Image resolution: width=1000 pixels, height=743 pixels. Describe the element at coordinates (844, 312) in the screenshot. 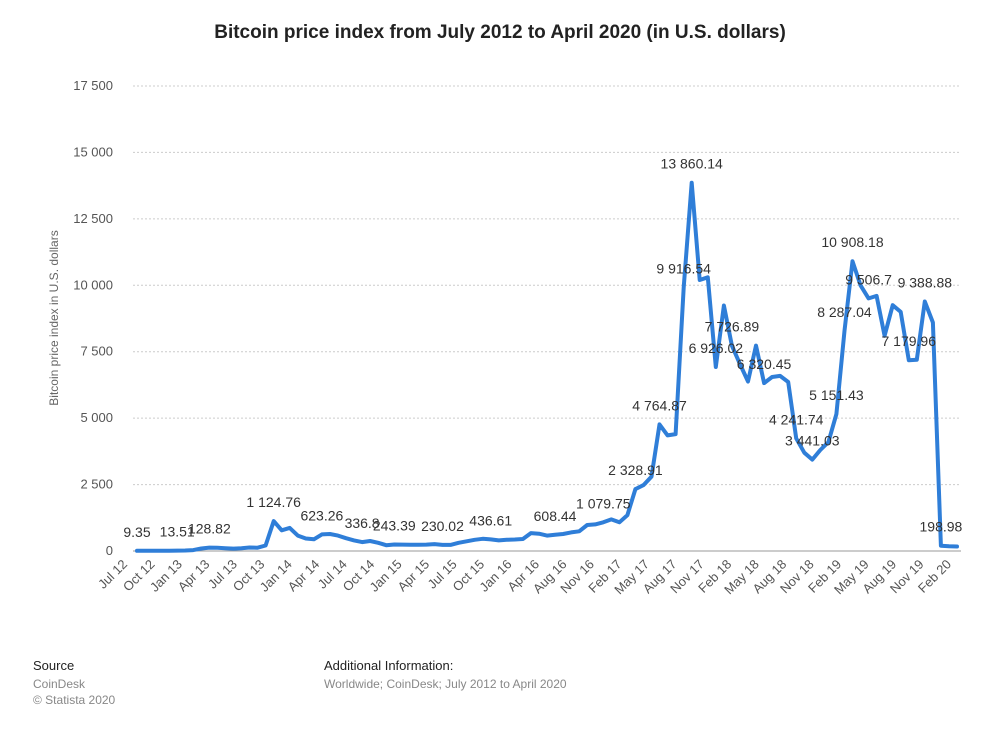

I see `data-label: 8 287.04` at that location.